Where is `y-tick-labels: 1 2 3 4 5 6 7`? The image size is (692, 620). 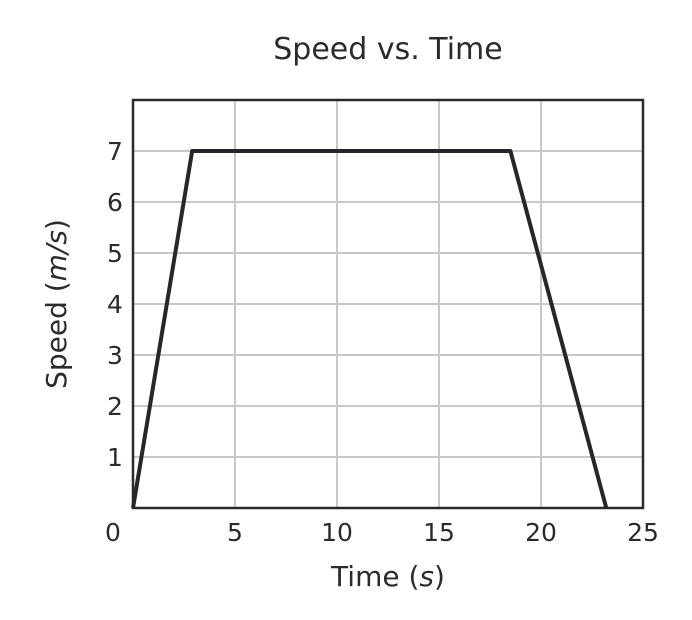 y-tick-labels: 1 2 3 4 5 6 7 is located at coordinates (115, 304).